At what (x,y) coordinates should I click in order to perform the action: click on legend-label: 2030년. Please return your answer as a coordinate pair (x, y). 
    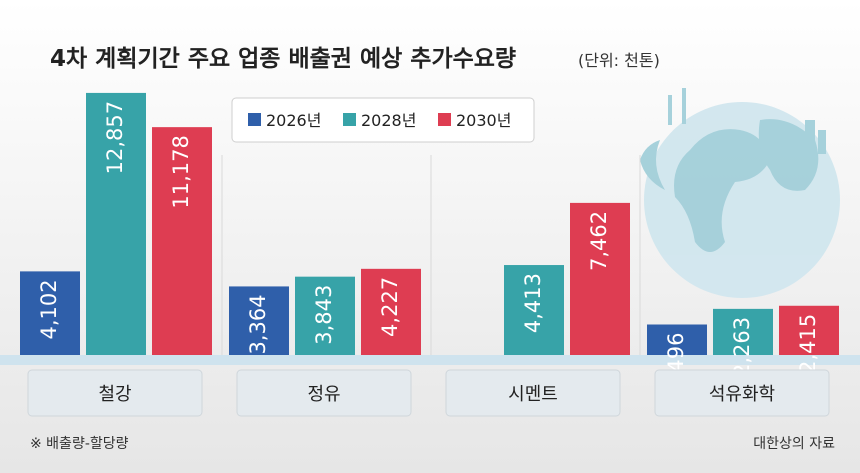
    Looking at the image, I should click on (483, 120).